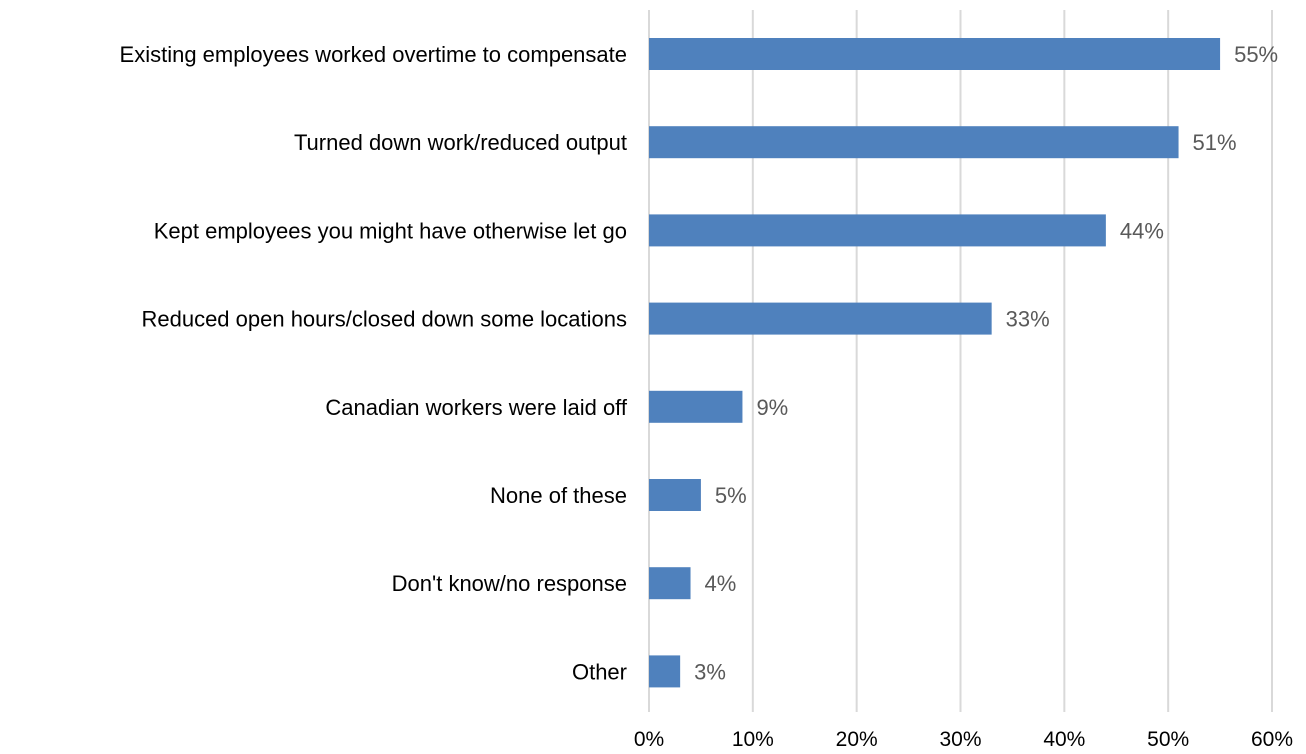 The image size is (1306, 754). Describe the element at coordinates (753, 739) in the screenshot. I see `x-tick-label-10: 10%` at that location.